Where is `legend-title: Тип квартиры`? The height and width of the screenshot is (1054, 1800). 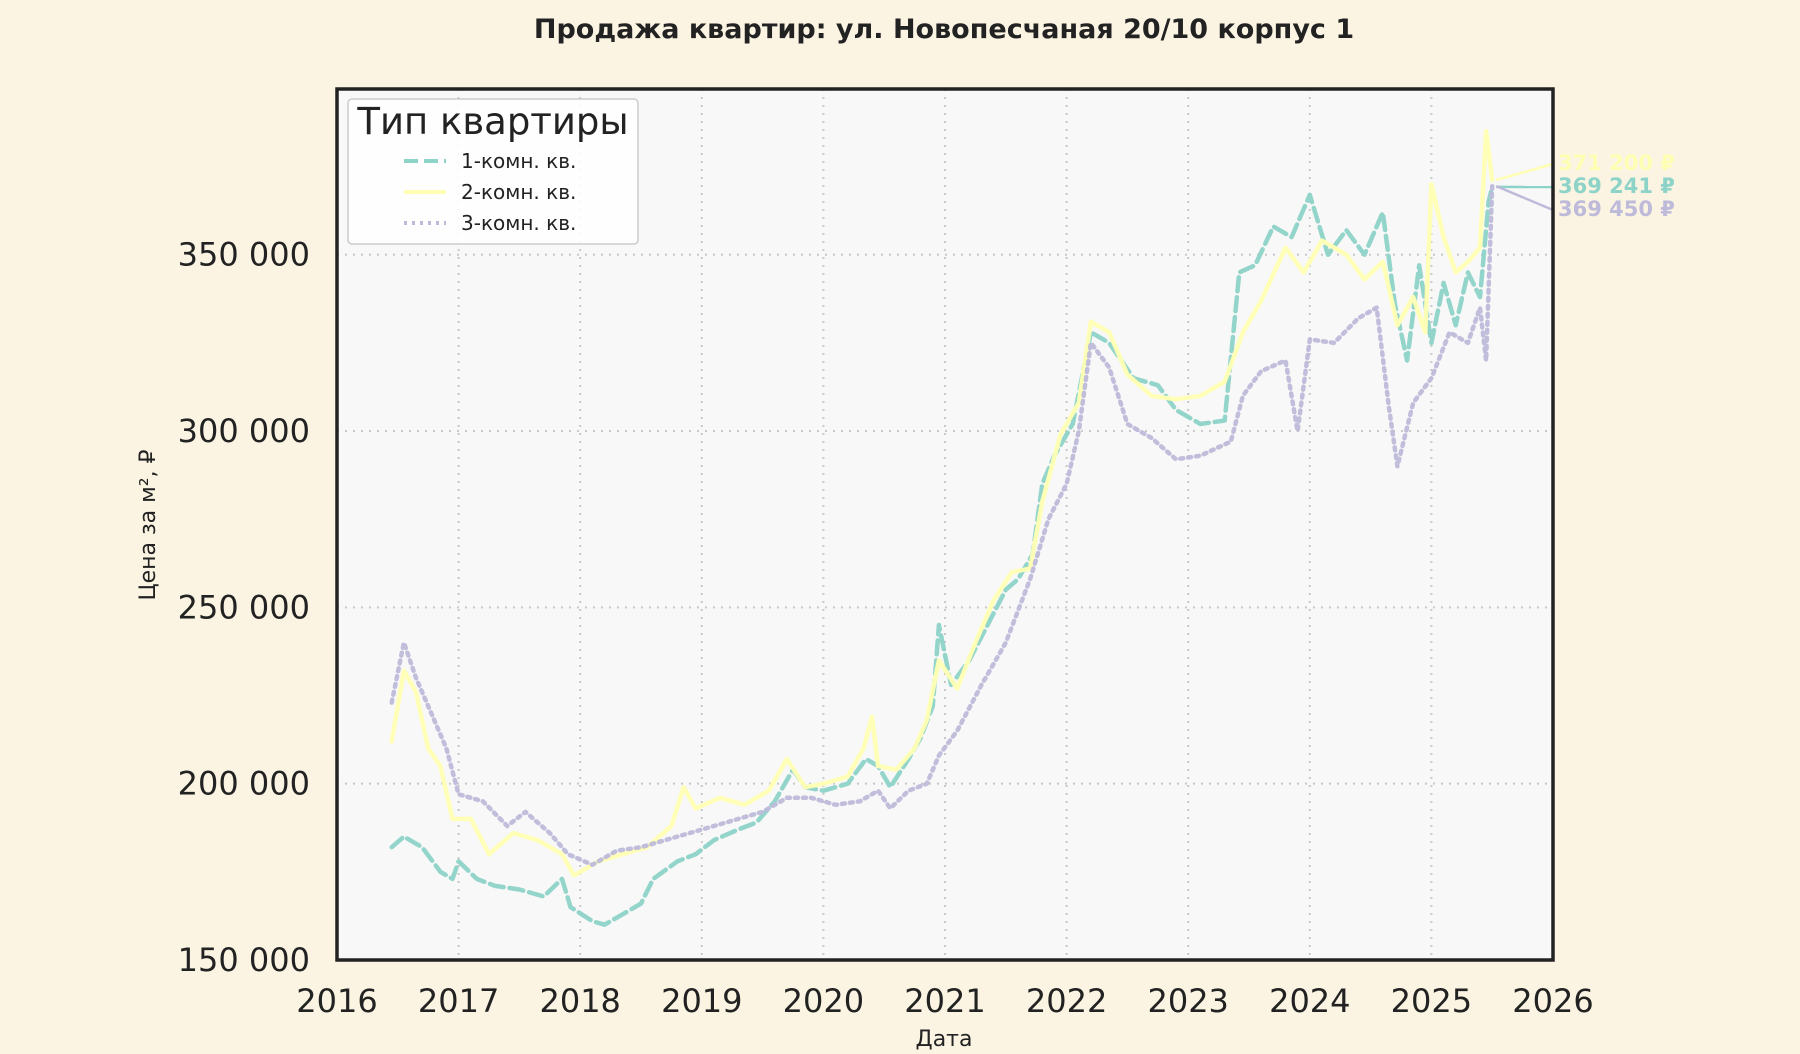
legend-title: Тип квартиры is located at coordinates (492, 121).